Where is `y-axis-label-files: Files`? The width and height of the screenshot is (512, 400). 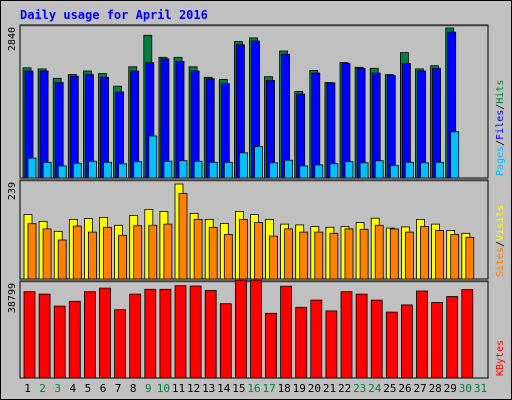 y-axis-label-files: Files is located at coordinates (500, 125).